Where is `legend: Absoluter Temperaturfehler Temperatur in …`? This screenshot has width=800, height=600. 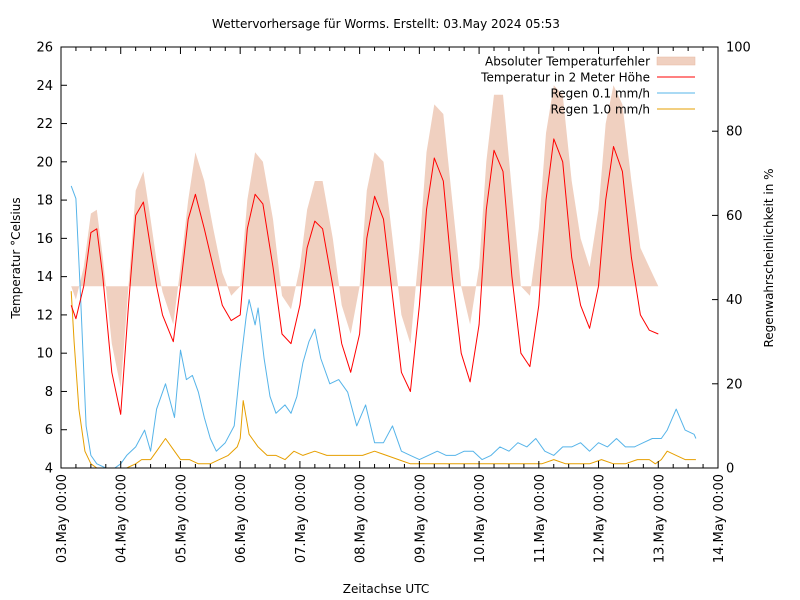
legend: Absoluter Temperaturfehler Temperatur in … is located at coordinates (588, 86).